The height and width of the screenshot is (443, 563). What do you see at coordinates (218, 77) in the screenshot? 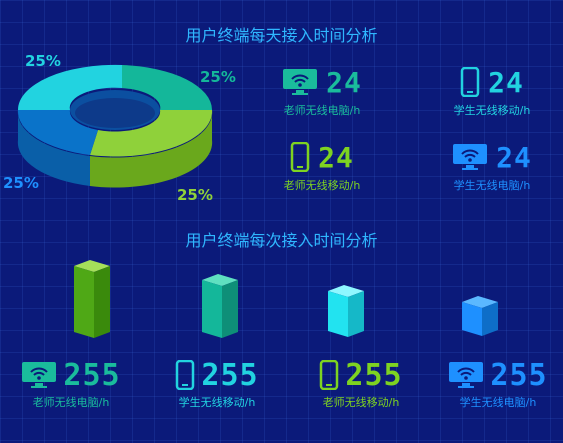
I see `donut-label-teal: 25%` at bounding box center [218, 77].